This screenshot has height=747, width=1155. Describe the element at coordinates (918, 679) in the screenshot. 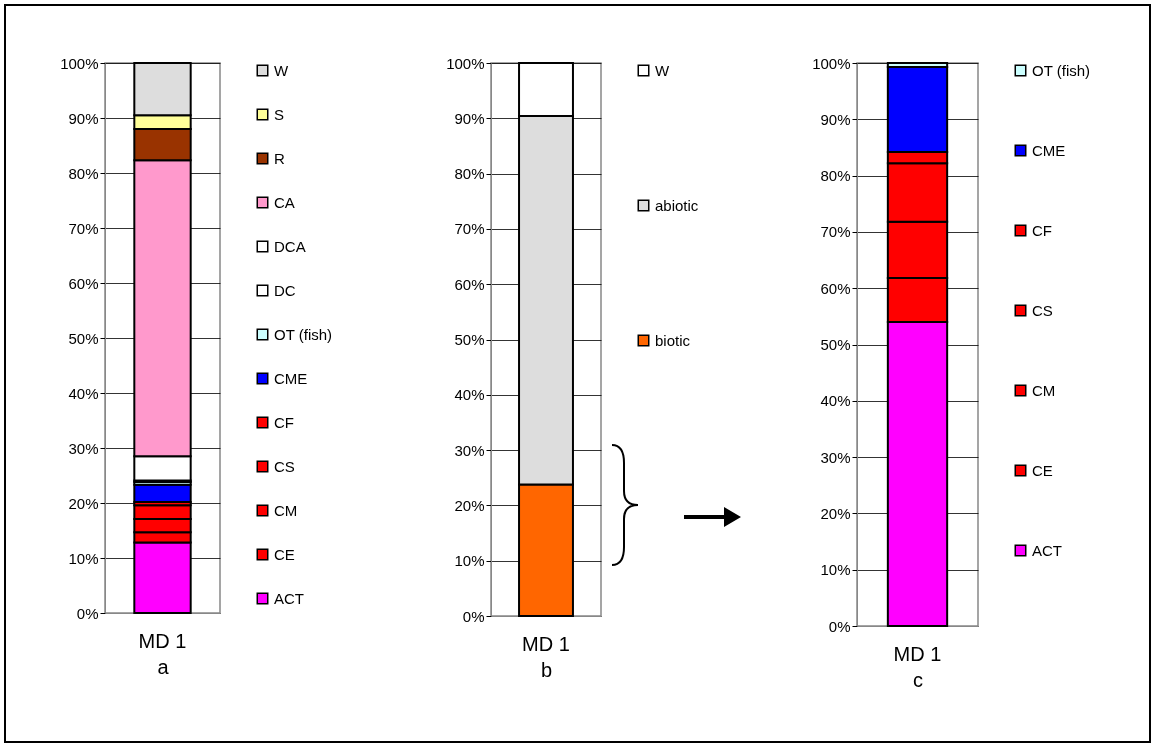

I see `x-axis-title: c` at that location.